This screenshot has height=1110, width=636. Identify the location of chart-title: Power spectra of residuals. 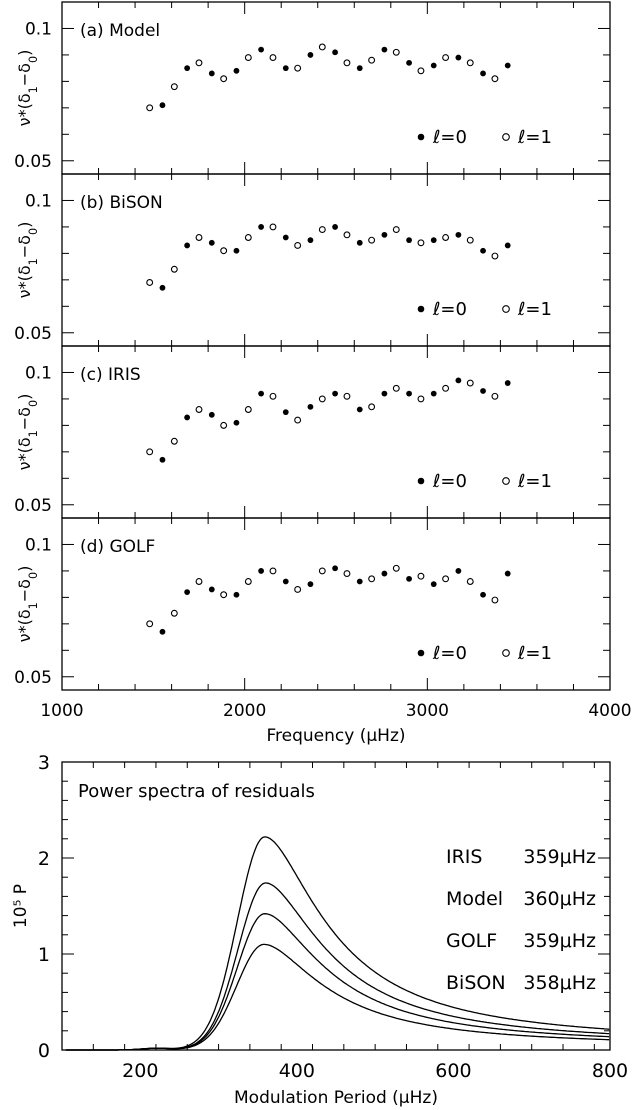
(196, 791).